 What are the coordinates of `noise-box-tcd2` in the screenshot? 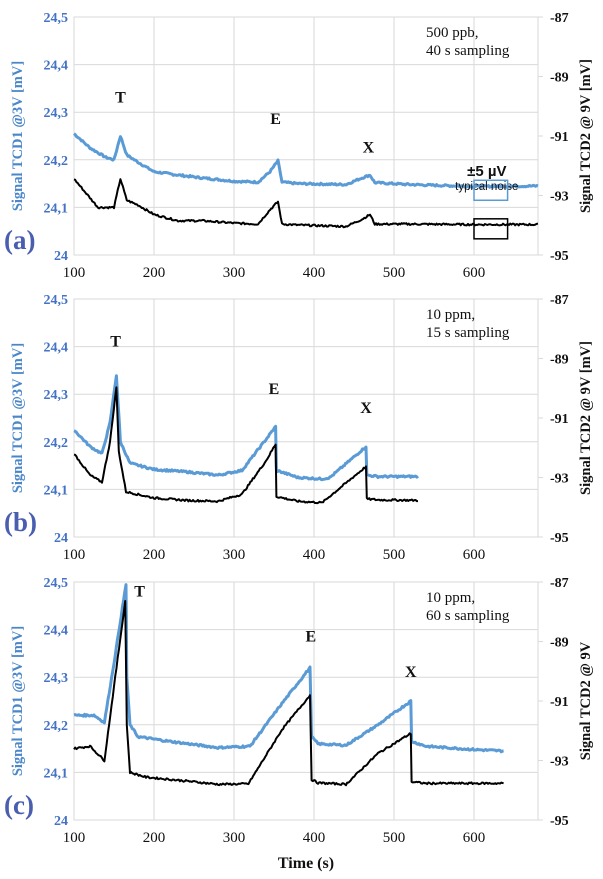 It's located at (491, 229).